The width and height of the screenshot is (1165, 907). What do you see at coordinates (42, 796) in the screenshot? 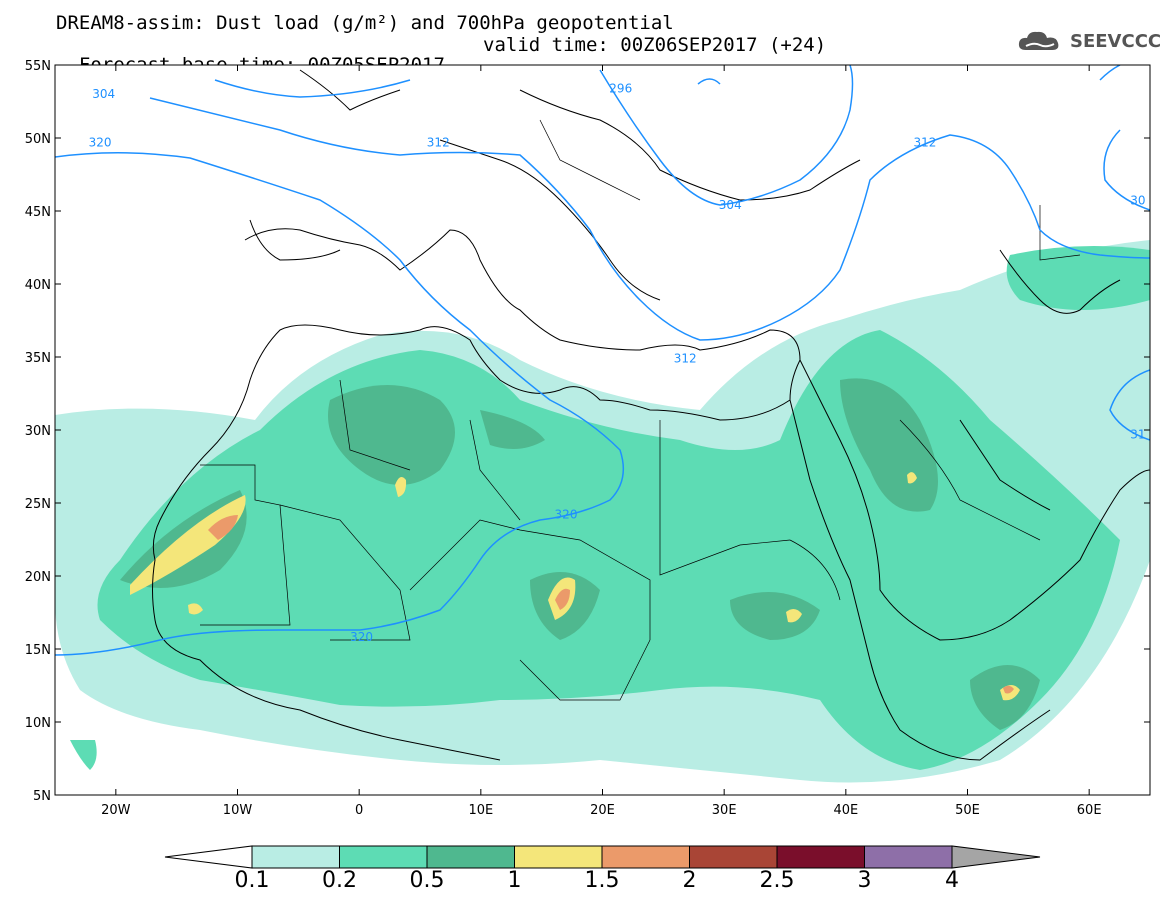
I see `lat-tick-label: 5N` at bounding box center [42, 796].